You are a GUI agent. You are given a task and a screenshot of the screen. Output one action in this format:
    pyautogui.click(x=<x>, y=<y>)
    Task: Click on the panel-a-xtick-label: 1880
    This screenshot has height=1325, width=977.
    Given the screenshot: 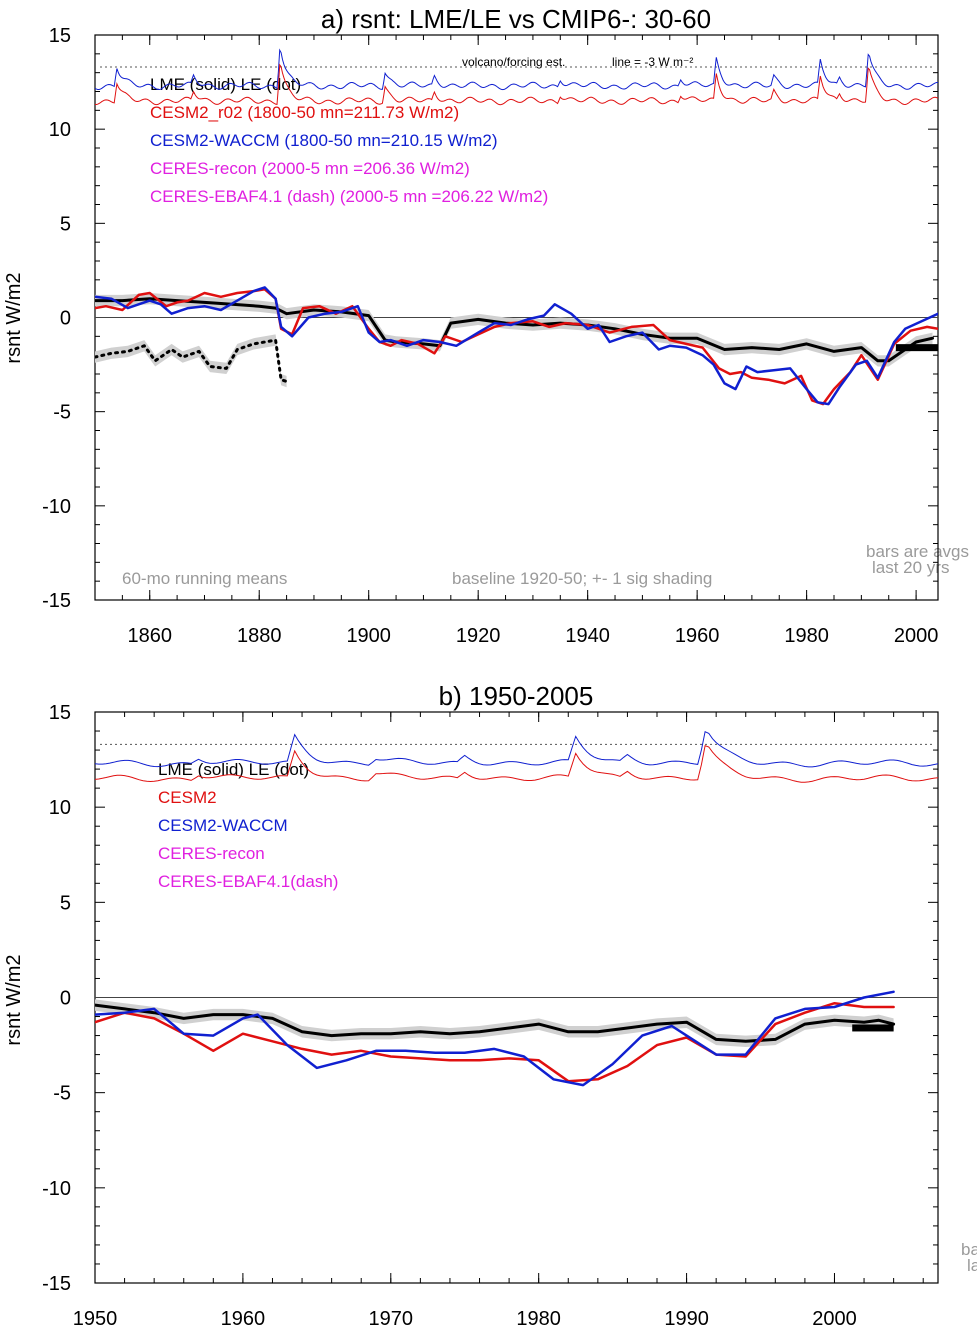 What is the action you would take?
    pyautogui.click(x=259, y=636)
    